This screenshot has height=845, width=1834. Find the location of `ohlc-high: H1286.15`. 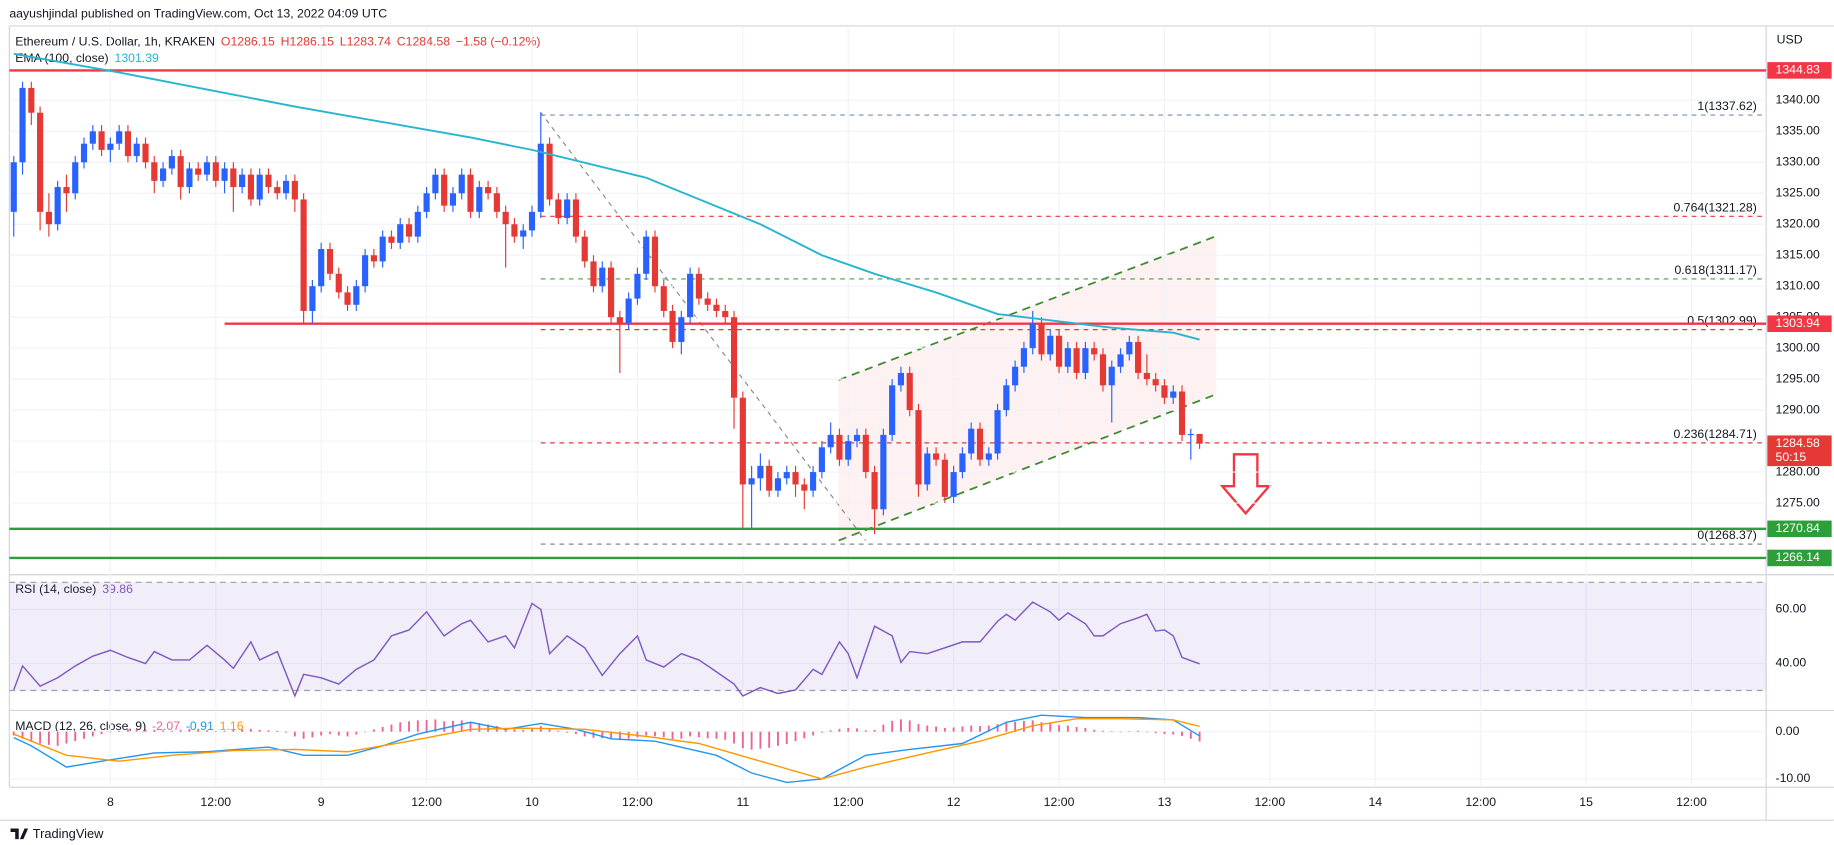

ohlc-high: H1286.15 is located at coordinates (307, 42).